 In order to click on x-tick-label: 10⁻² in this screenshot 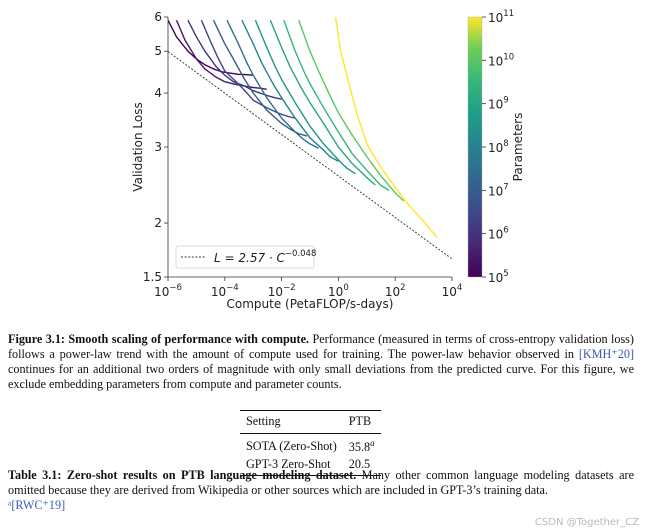, I will do `click(282, 291)`.